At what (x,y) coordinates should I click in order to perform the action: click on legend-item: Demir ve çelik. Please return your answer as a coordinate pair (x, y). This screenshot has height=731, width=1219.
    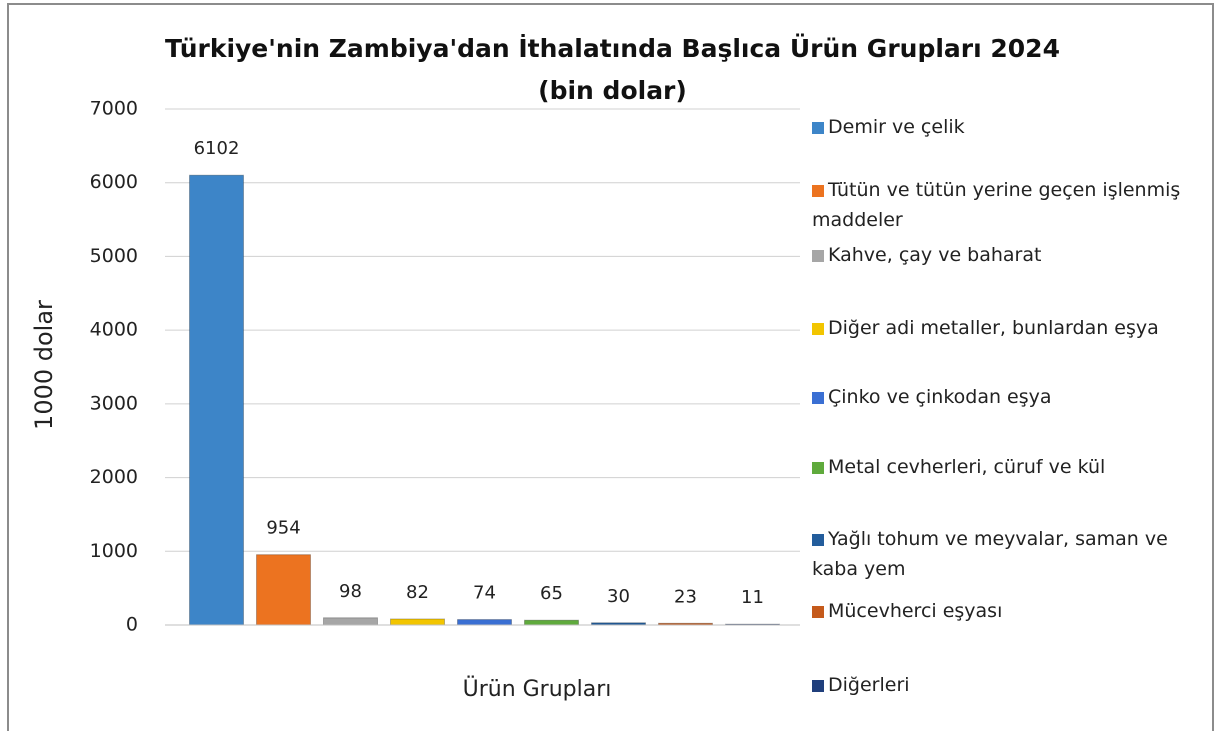
    Looking at the image, I should click on (1007, 127).